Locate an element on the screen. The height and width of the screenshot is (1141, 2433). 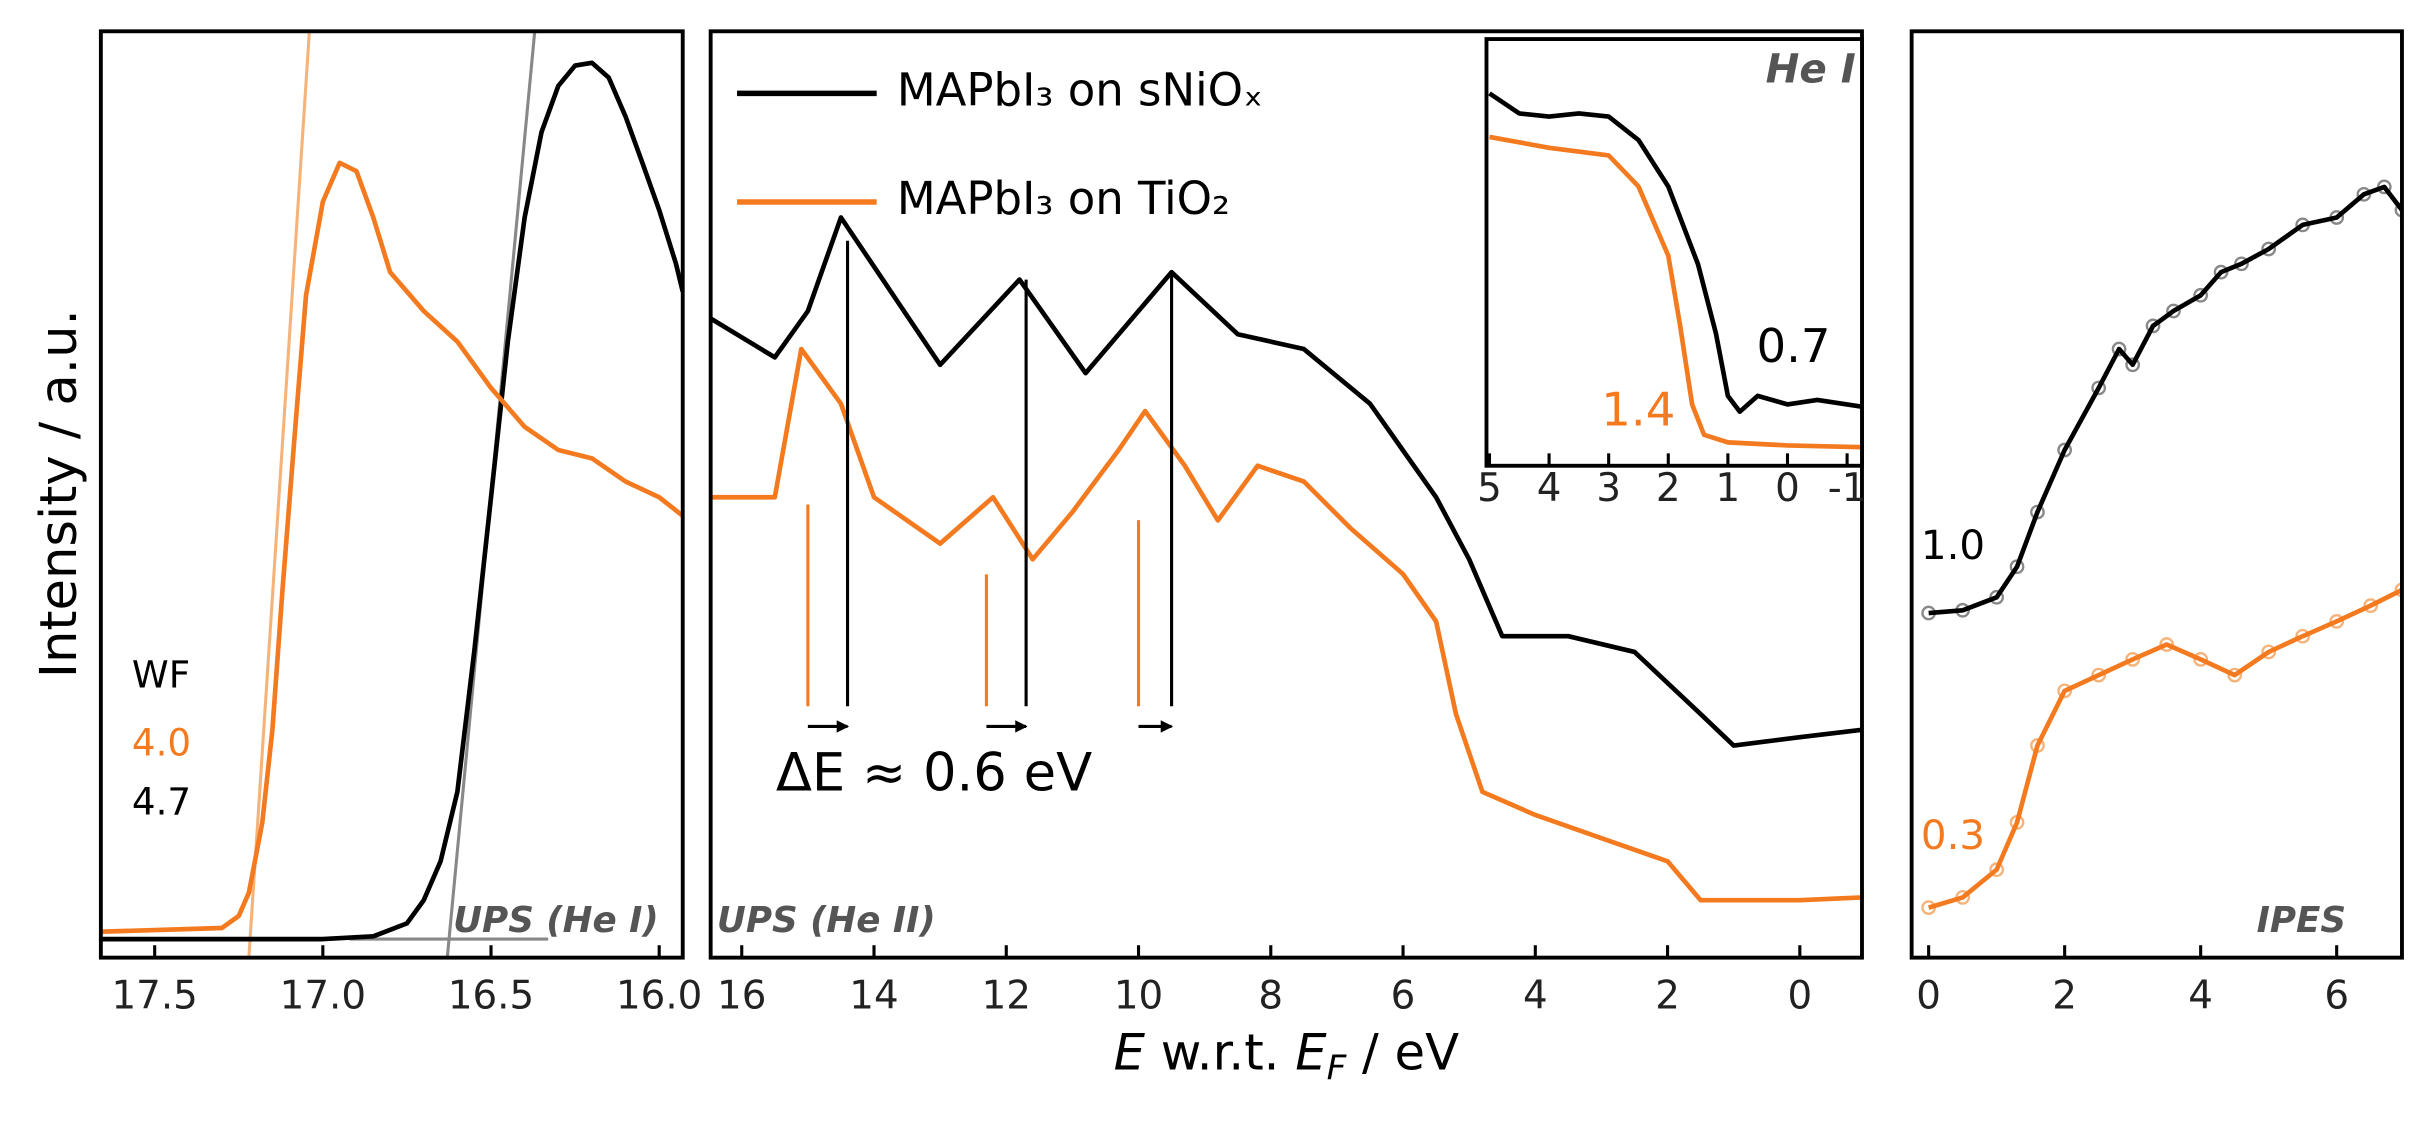
x-label-part: F is located at coordinates (1337, 1068).